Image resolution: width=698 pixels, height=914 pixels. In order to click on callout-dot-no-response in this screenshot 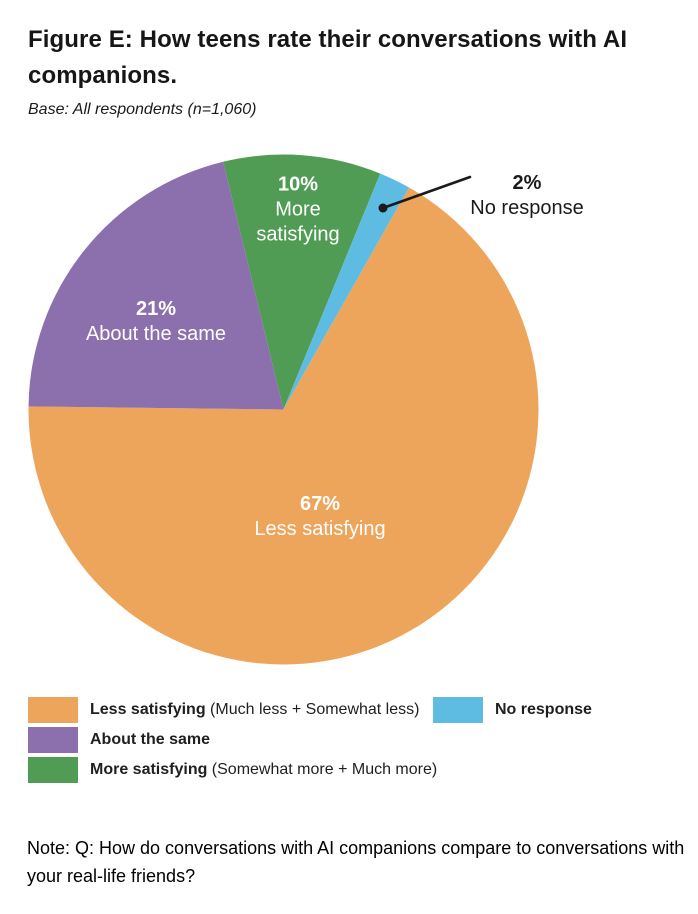, I will do `click(383, 208)`.